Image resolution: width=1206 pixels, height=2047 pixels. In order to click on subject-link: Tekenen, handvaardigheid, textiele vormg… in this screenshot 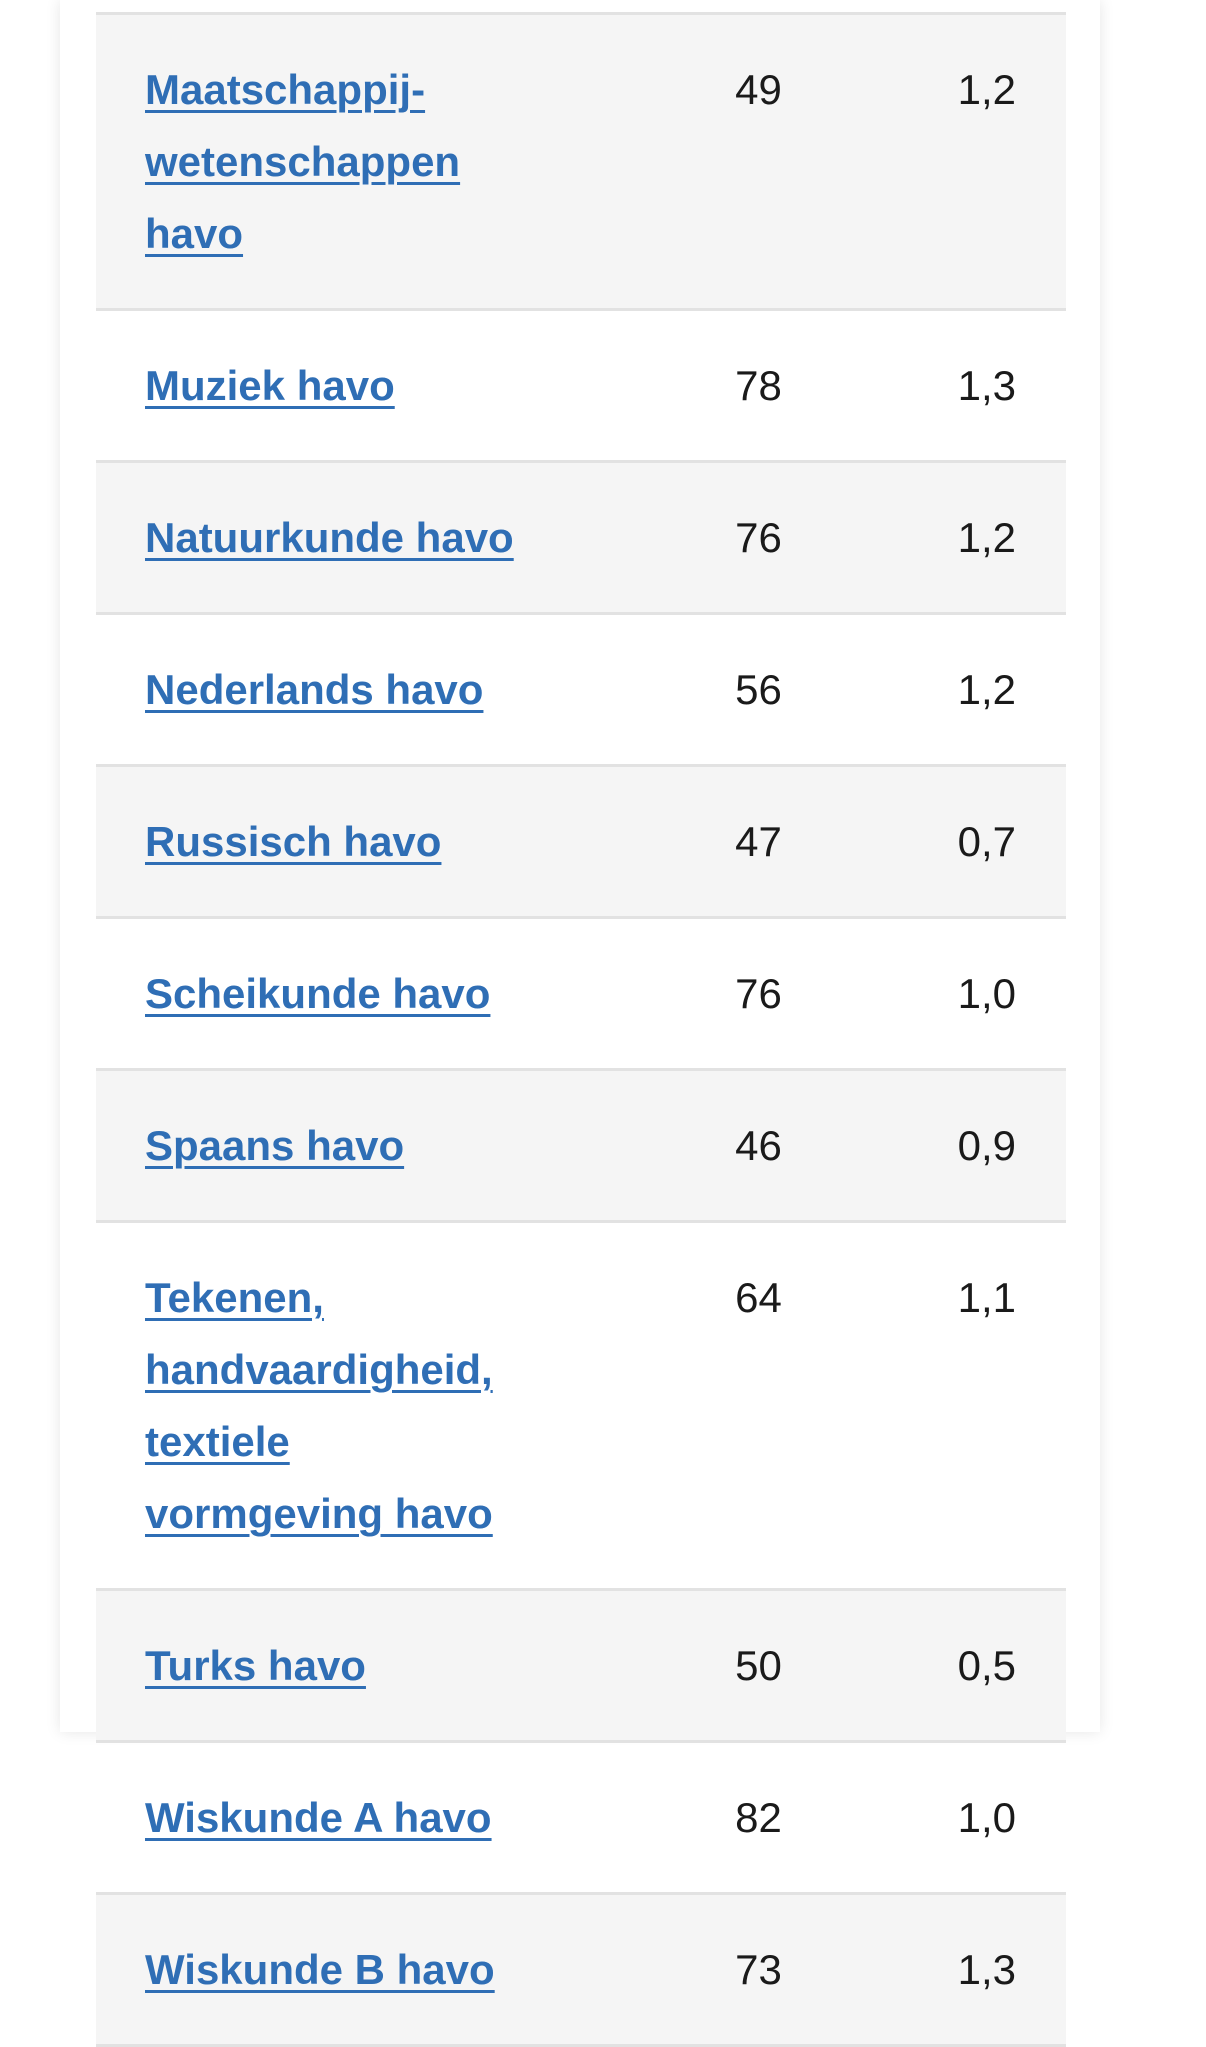, I will do `click(319, 1405)`.